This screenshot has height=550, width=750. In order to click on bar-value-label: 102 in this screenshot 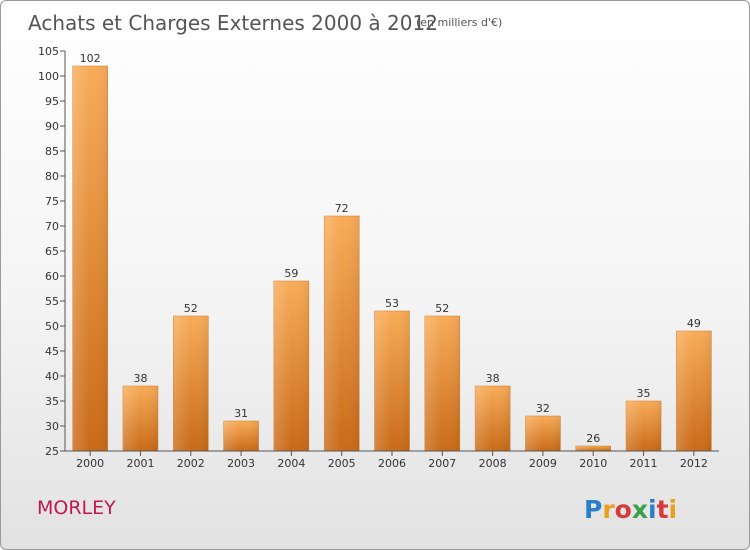, I will do `click(90, 58)`.